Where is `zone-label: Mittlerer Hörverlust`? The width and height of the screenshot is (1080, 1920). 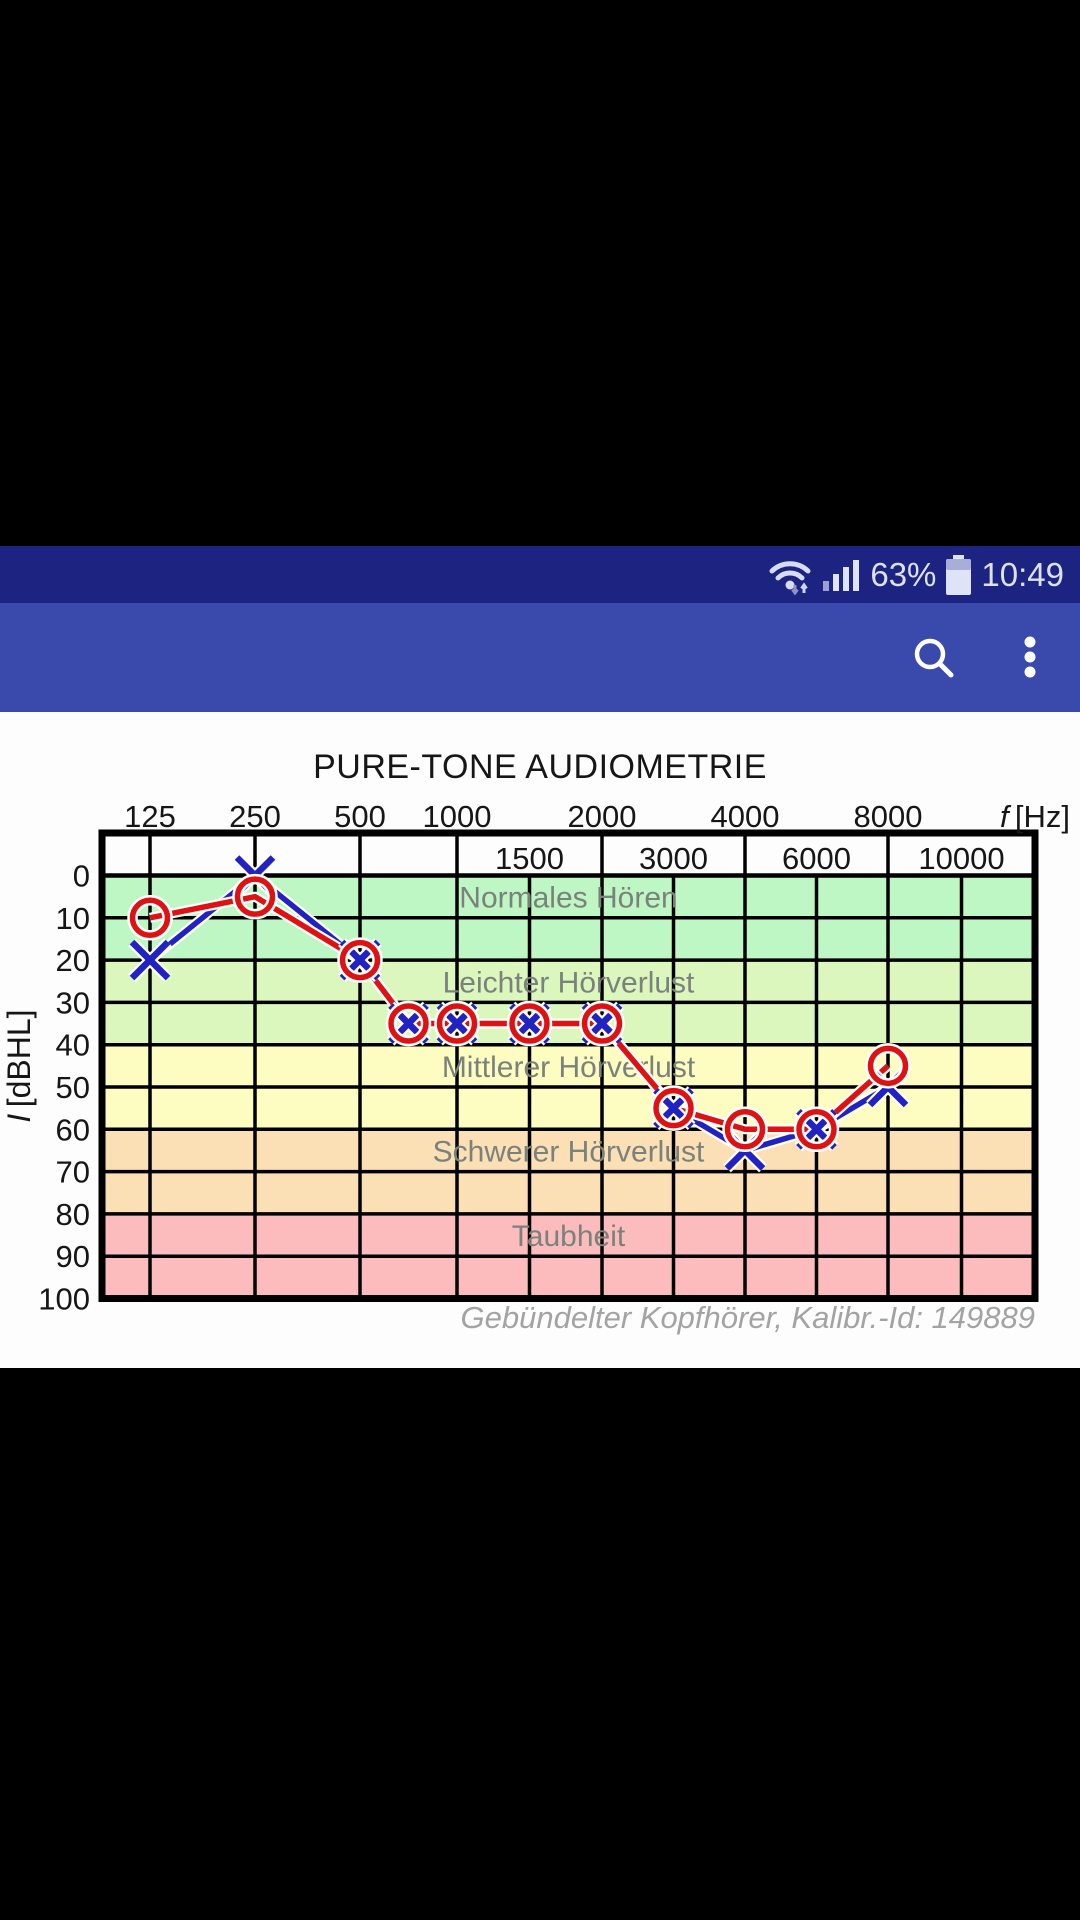 zone-label: Mittlerer Hörverlust is located at coordinates (569, 1067).